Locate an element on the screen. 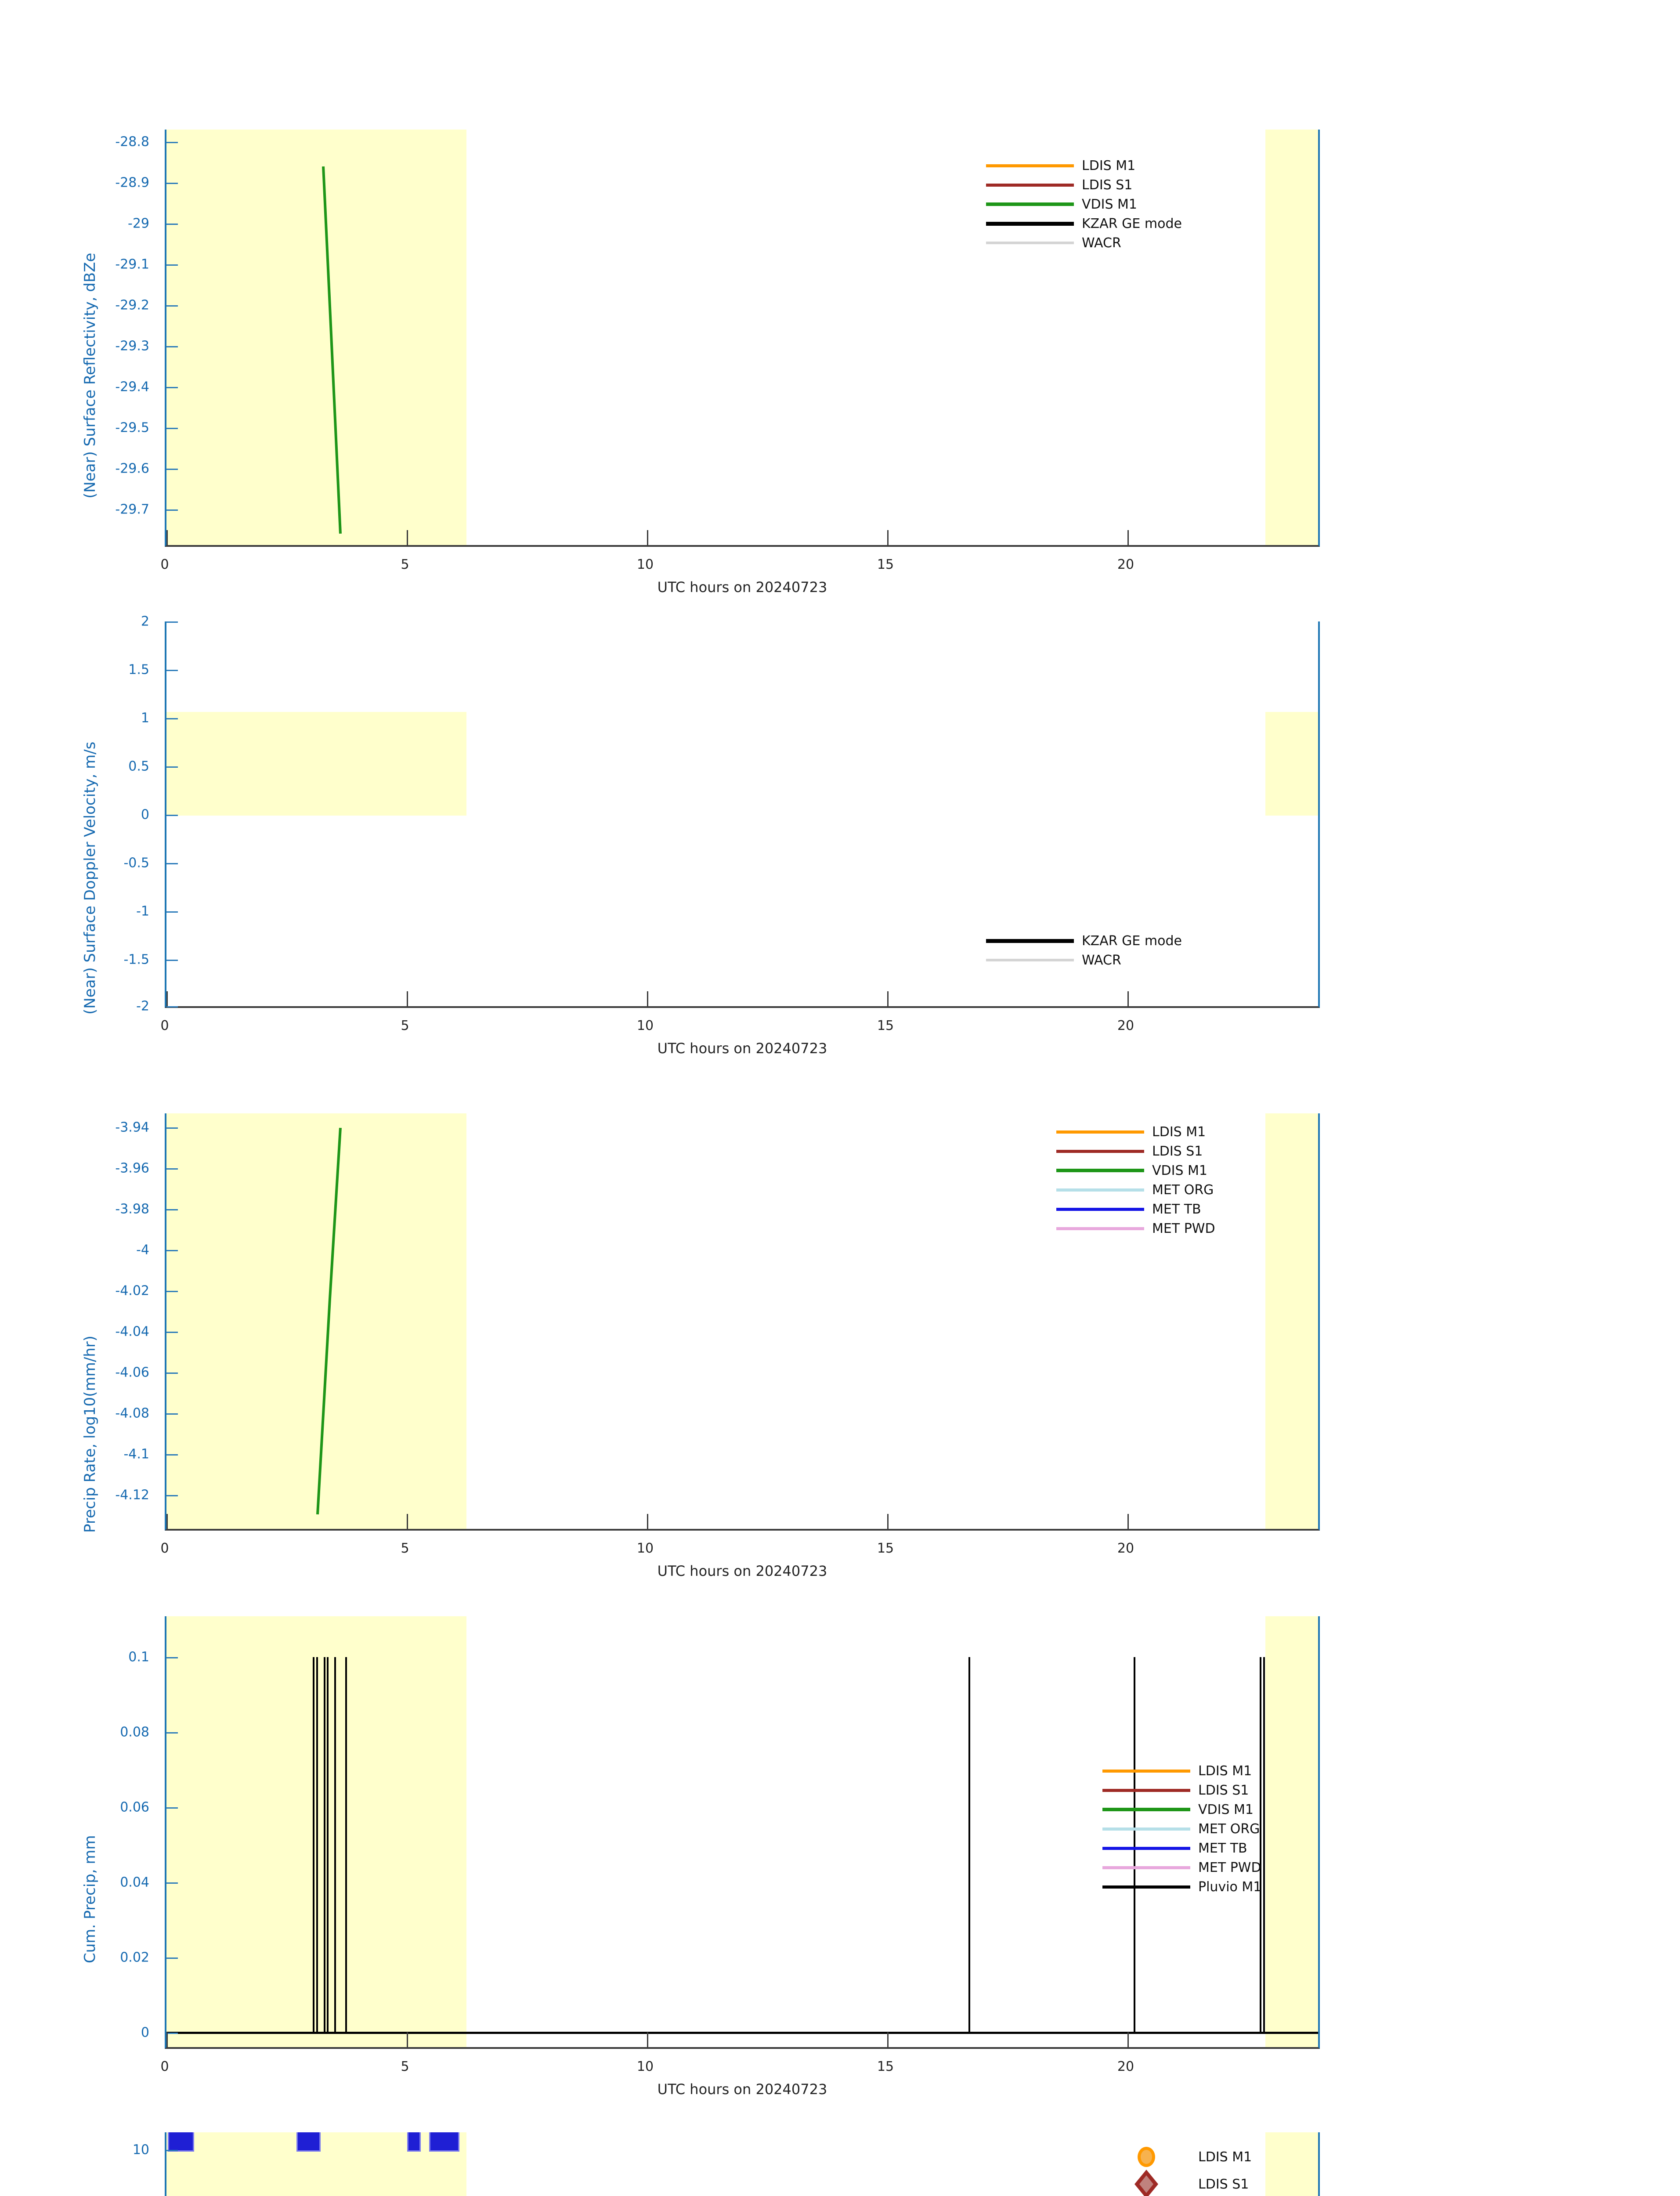  panel3-xlabel: UTC hours on 20240723 is located at coordinates (742, 1571).